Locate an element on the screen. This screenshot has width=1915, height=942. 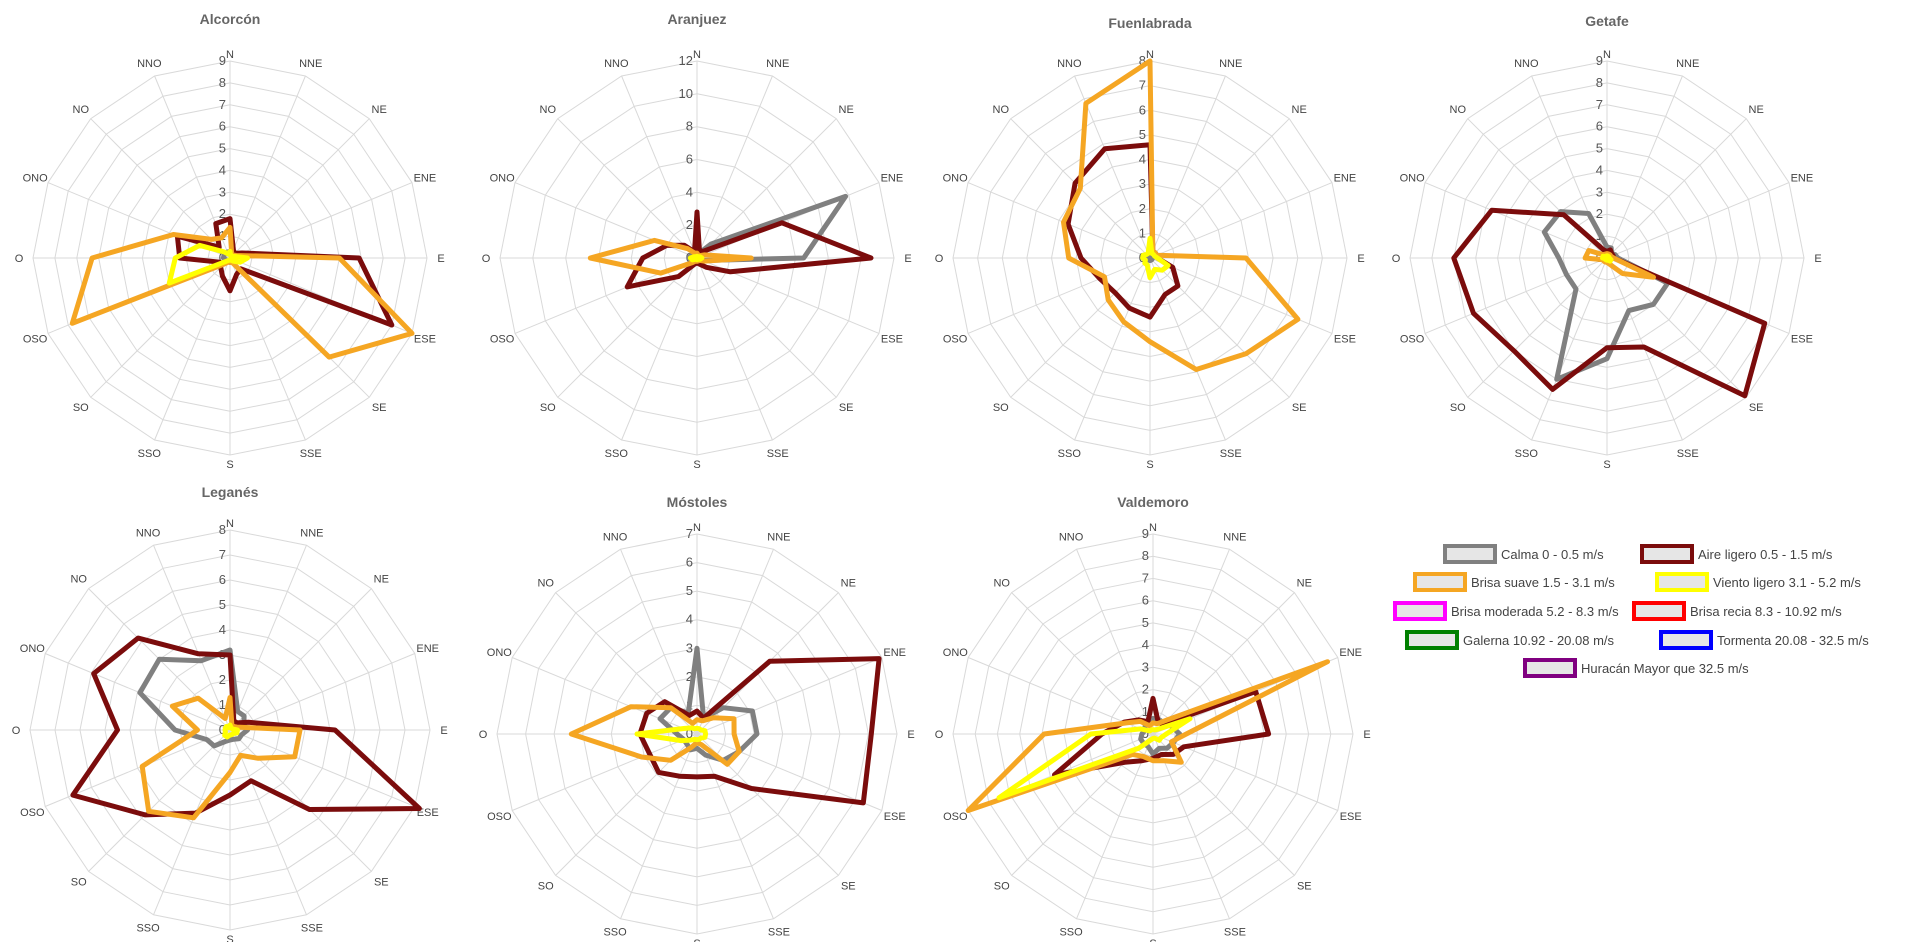
legend-item-tormenta-20-08: Tormenta 20.08 - 32.5 m/s is located at coordinates (1764, 640).